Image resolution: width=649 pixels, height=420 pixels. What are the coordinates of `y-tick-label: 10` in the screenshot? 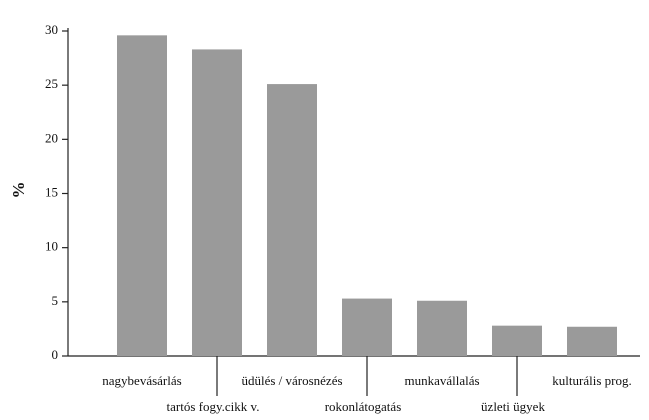 It's located at (51, 246).